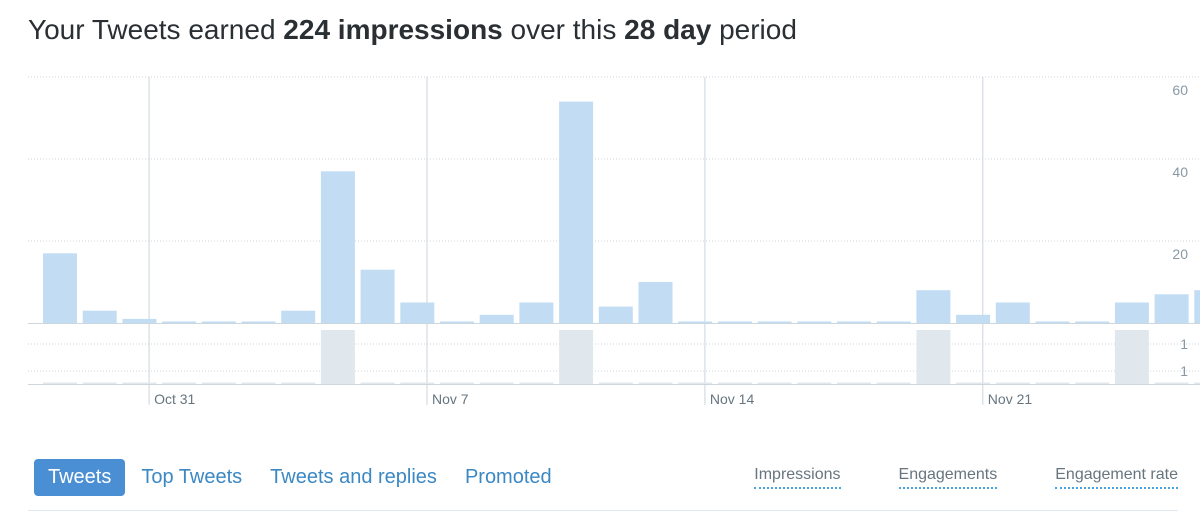 Image resolution: width=1200 pixels, height=511 pixels. What do you see at coordinates (353, 477) in the screenshot?
I see `tab-tweets-and-replies: Tweets and replies` at bounding box center [353, 477].